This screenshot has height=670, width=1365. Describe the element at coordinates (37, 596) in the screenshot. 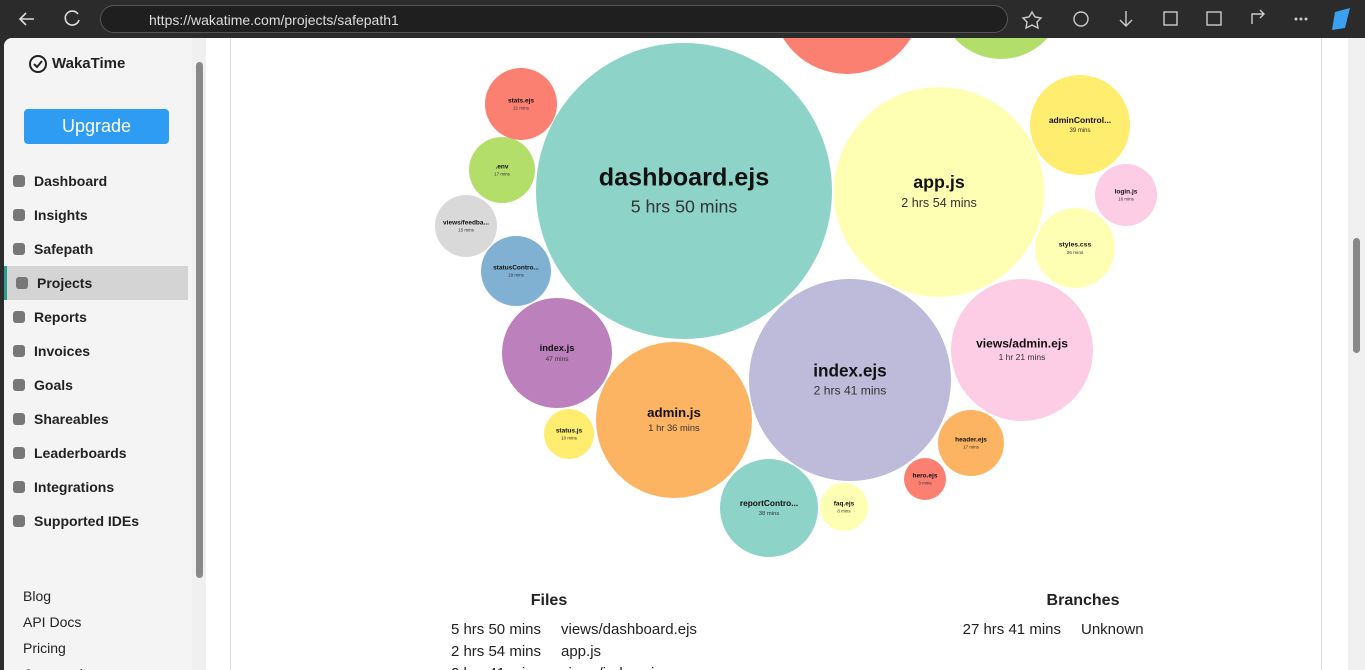

I see `footer-link: Blog` at that location.